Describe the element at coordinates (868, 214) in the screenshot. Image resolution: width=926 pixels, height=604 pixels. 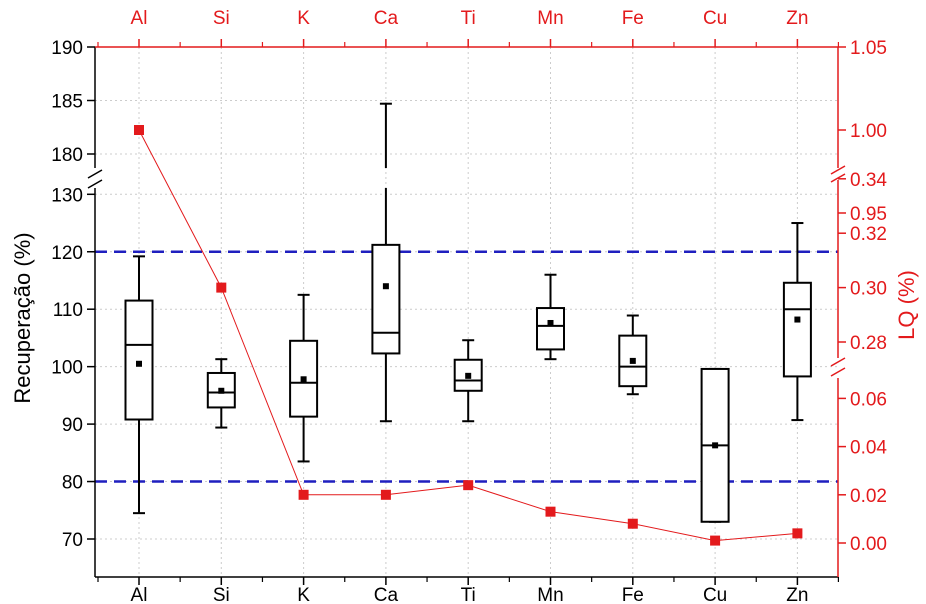
I see `right-tick-label: 0.95` at that location.